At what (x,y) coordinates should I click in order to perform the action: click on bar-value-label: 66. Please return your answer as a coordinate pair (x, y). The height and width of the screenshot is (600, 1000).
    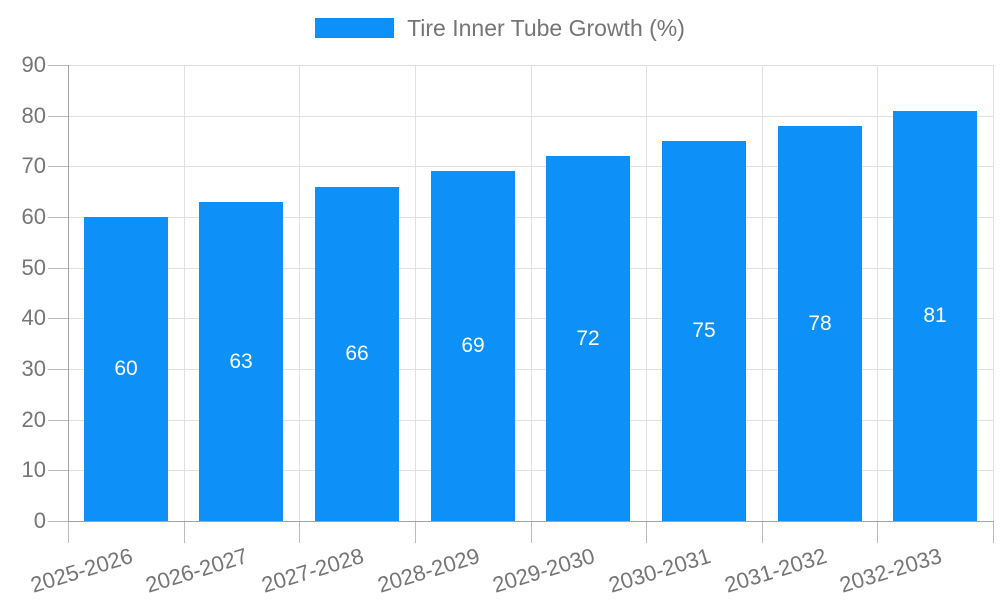
    Looking at the image, I should click on (357, 353).